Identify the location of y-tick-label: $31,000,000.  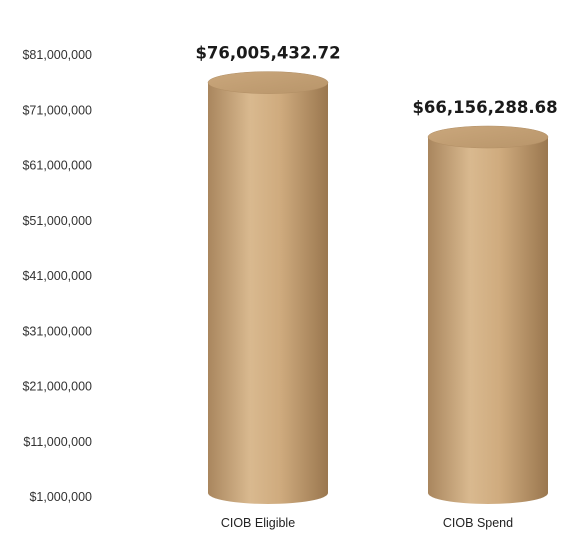
(57, 331).